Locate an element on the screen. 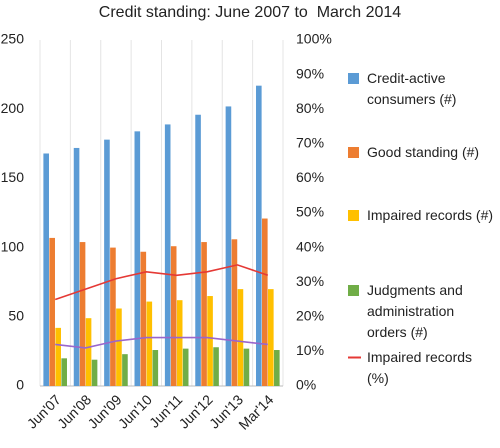 The image size is (500, 448). y2-tick-label: 70% is located at coordinates (310, 143).